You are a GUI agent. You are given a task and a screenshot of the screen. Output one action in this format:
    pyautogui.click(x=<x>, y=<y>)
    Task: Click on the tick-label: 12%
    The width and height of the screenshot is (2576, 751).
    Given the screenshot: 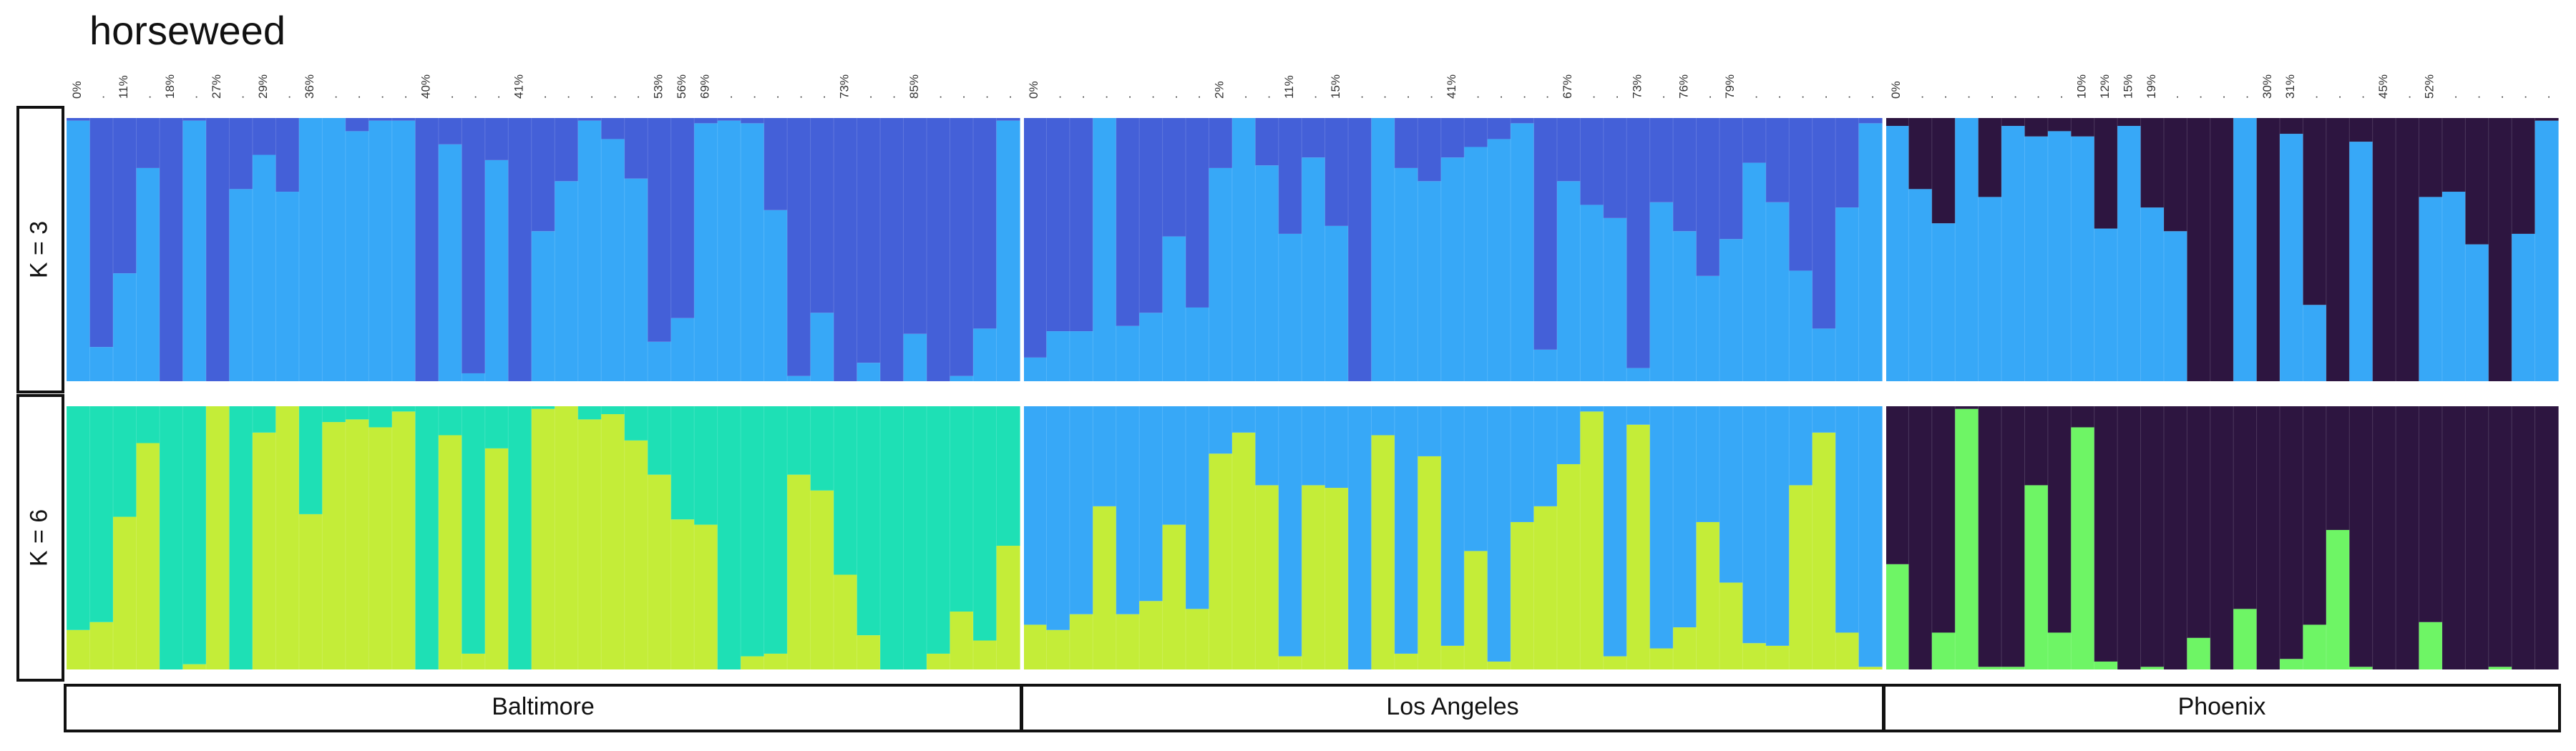 What is the action you would take?
    pyautogui.click(x=2105, y=86)
    